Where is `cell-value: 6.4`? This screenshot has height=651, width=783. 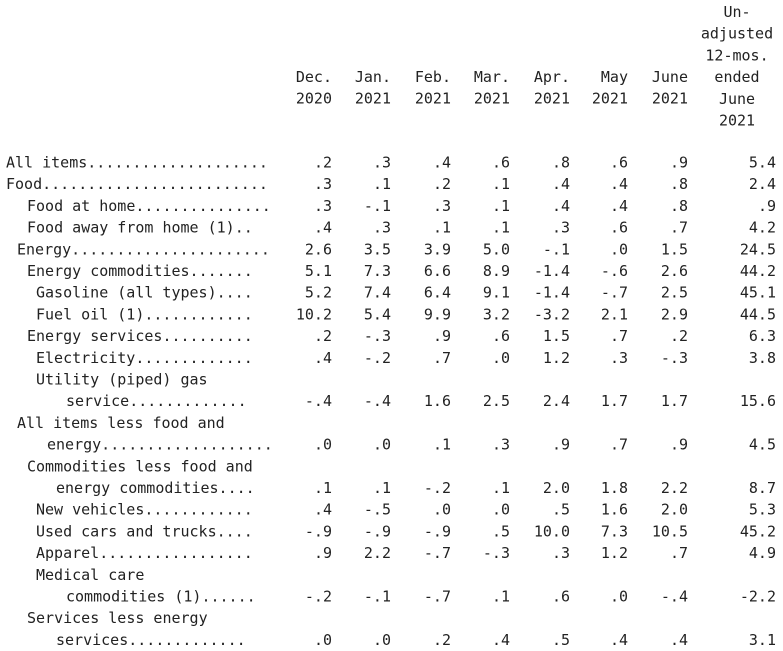 cell-value: 6.4 is located at coordinates (437, 293).